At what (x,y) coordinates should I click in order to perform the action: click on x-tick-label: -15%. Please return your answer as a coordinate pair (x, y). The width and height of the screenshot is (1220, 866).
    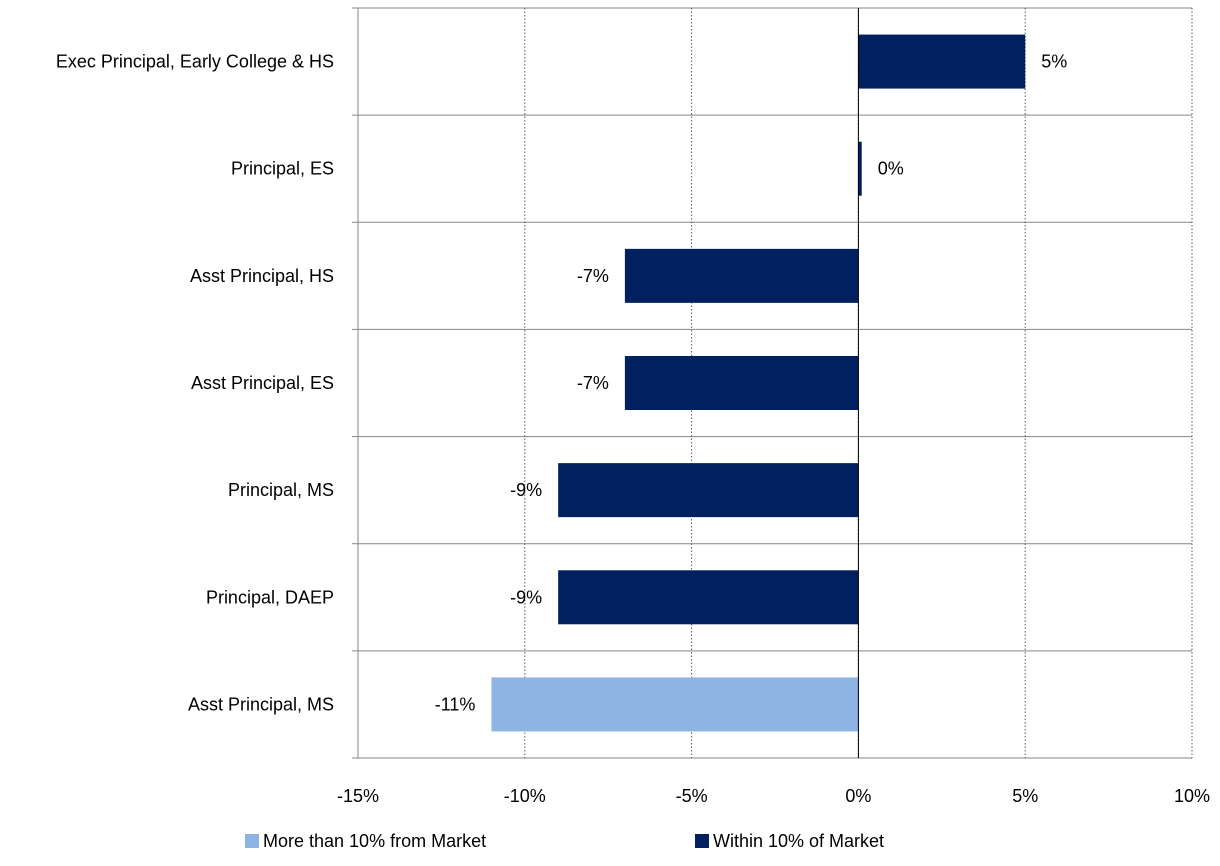
    Looking at the image, I should click on (358, 796).